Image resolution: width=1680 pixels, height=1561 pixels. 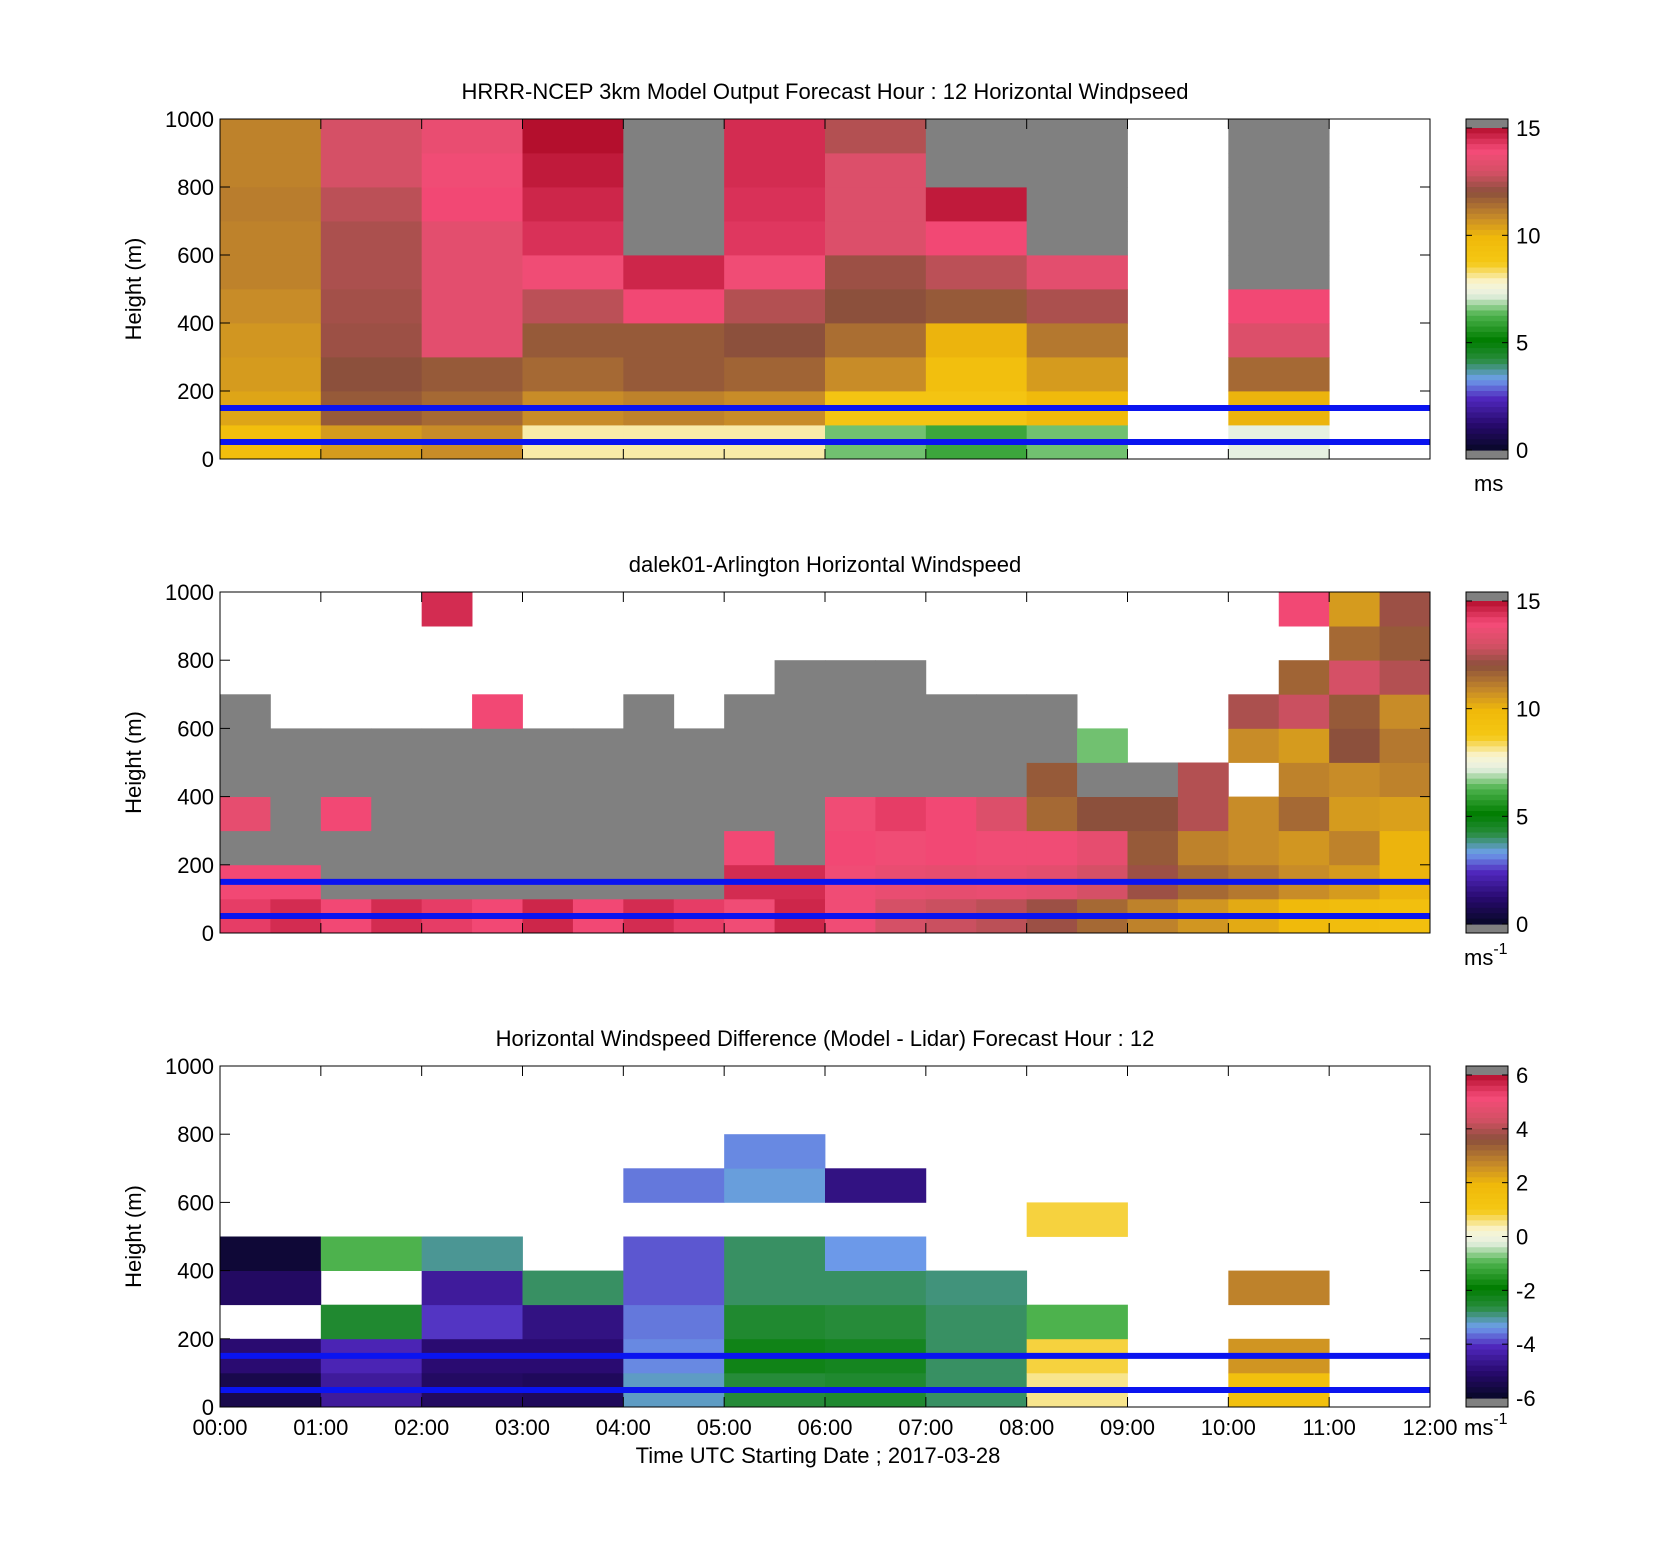 What do you see at coordinates (1487, 1402) in the screenshot?
I see `colorbar-cap-bottom` at bounding box center [1487, 1402].